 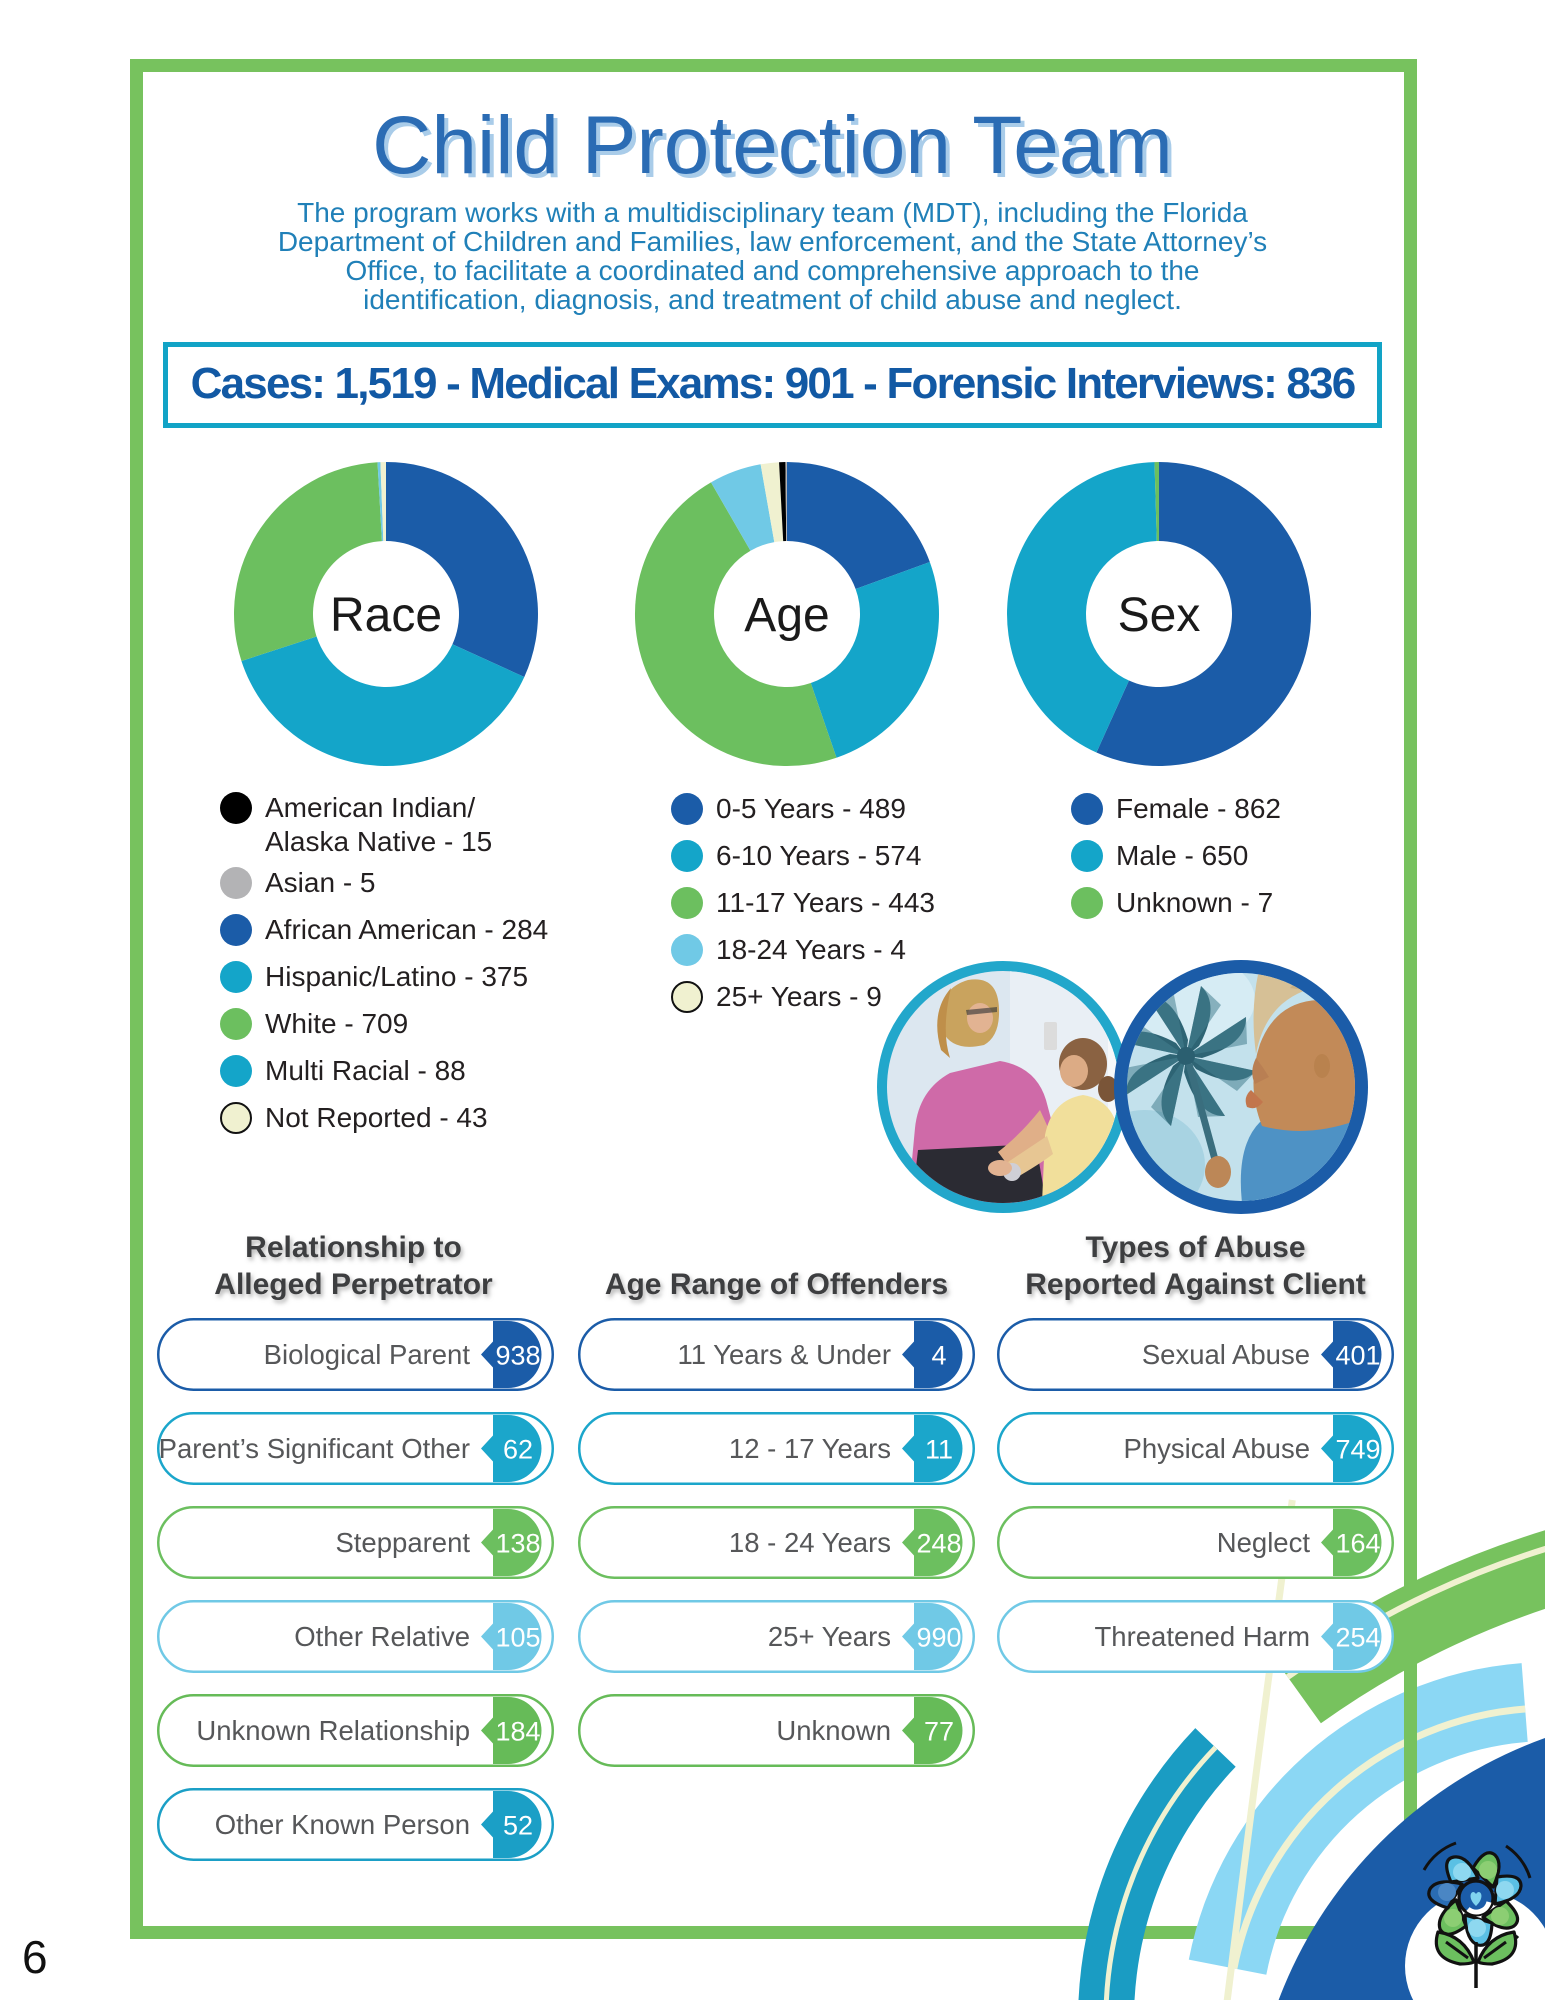 I want to click on svg-text: 164, so click(x=1357, y=1544).